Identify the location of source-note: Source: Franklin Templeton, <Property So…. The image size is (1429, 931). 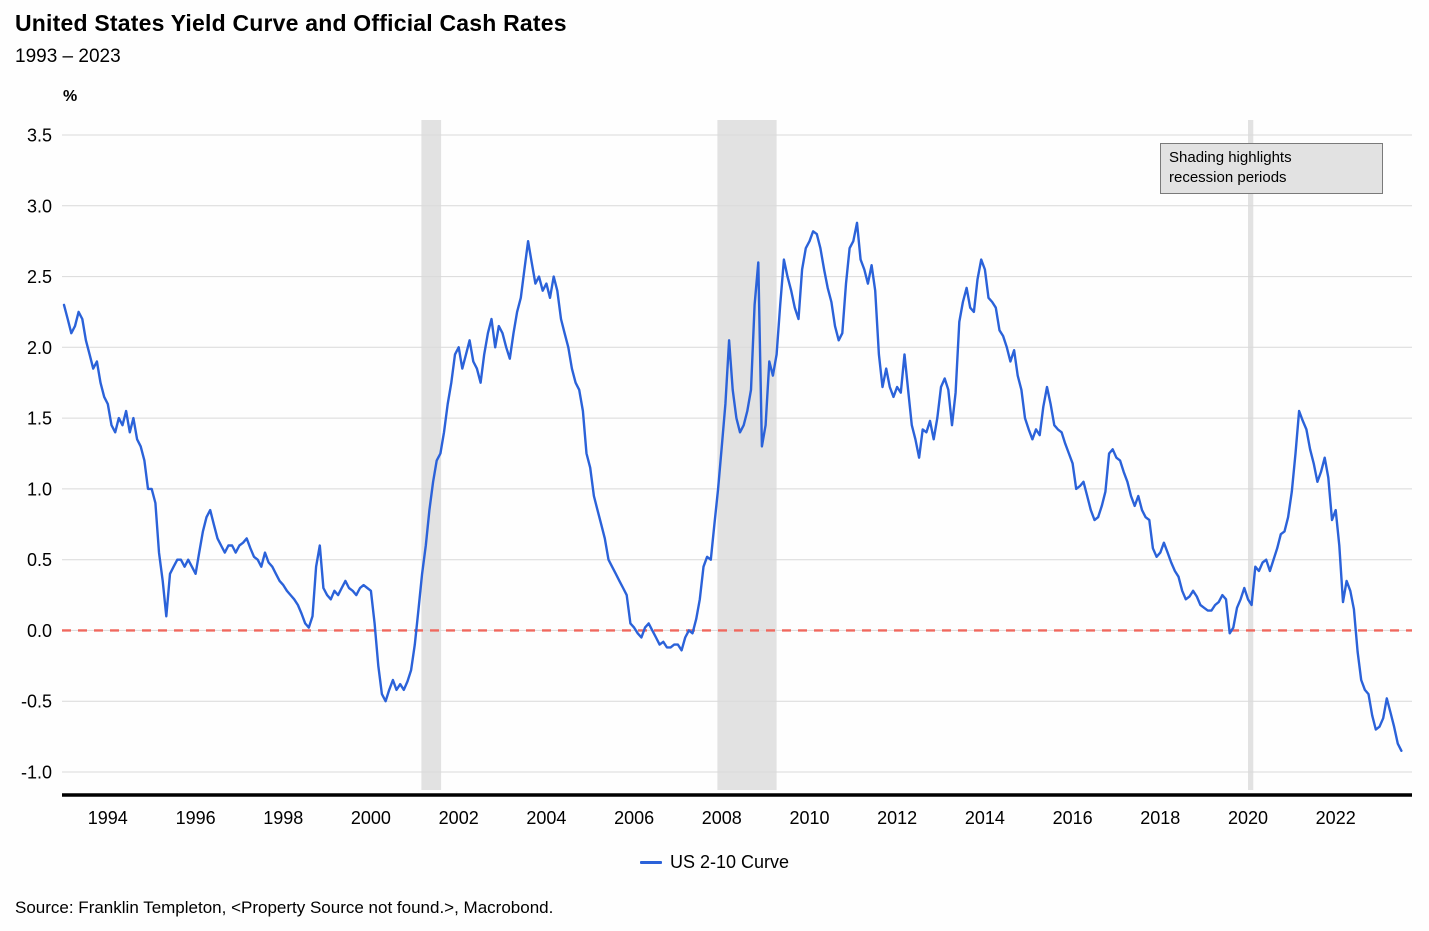
(284, 907).